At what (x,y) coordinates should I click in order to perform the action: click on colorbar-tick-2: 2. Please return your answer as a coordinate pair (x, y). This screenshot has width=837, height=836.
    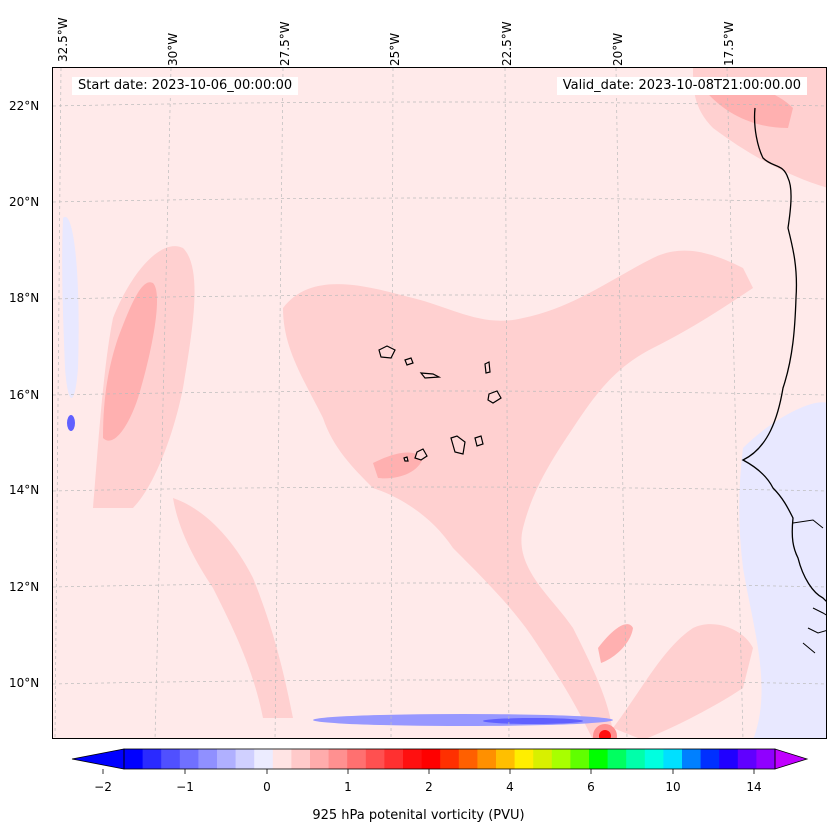
    Looking at the image, I should click on (429, 787).